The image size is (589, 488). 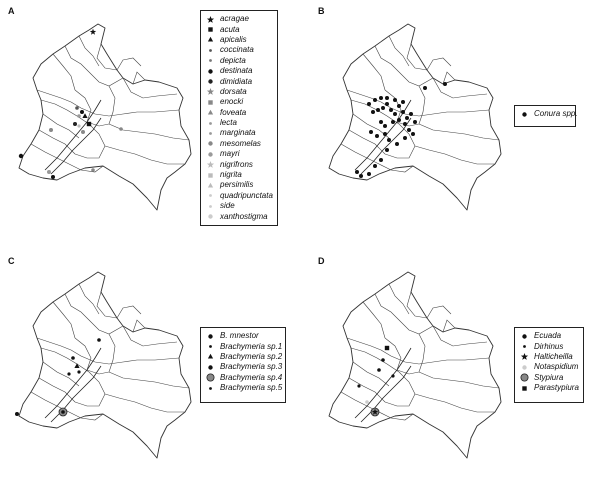 I want to click on legend-label: persimilis, so click(x=237, y=185).